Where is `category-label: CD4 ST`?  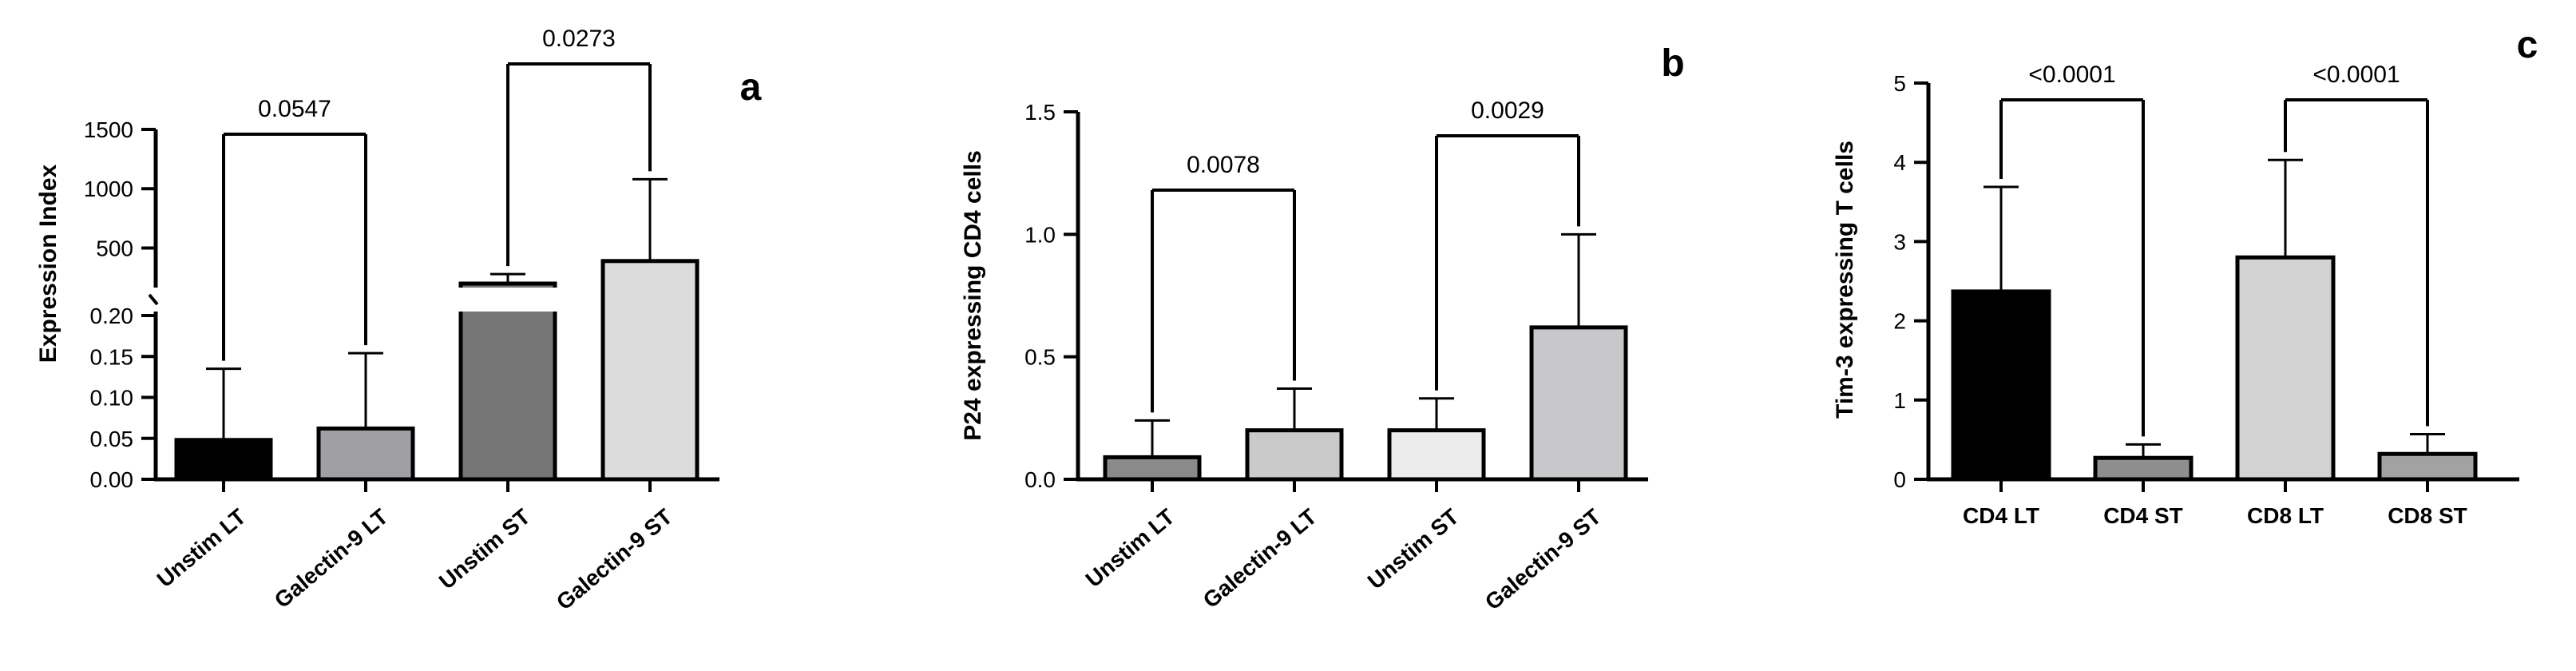
category-label: CD4 ST is located at coordinates (2143, 515).